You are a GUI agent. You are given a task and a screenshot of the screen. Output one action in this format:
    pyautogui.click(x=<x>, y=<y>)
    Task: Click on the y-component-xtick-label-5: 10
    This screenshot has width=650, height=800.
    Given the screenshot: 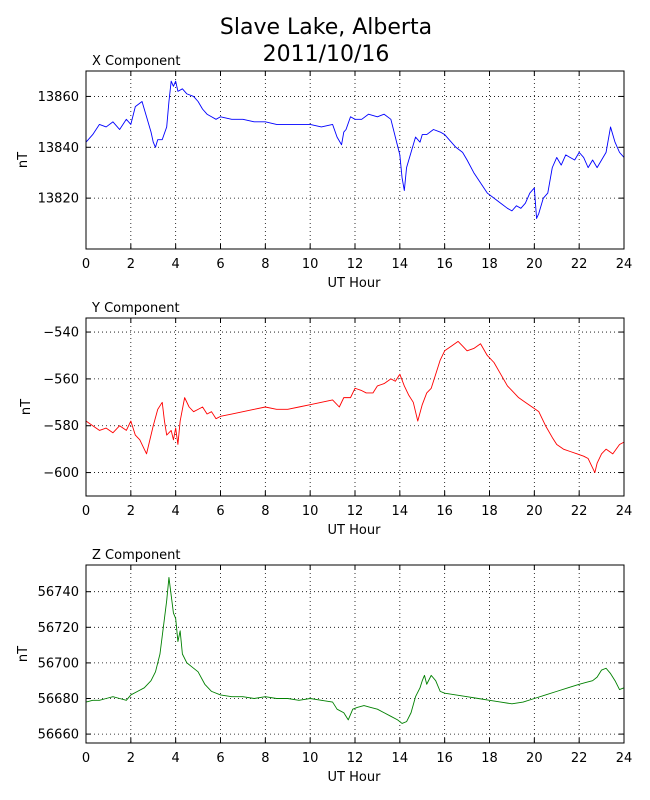 What is the action you would take?
    pyautogui.click(x=310, y=511)
    